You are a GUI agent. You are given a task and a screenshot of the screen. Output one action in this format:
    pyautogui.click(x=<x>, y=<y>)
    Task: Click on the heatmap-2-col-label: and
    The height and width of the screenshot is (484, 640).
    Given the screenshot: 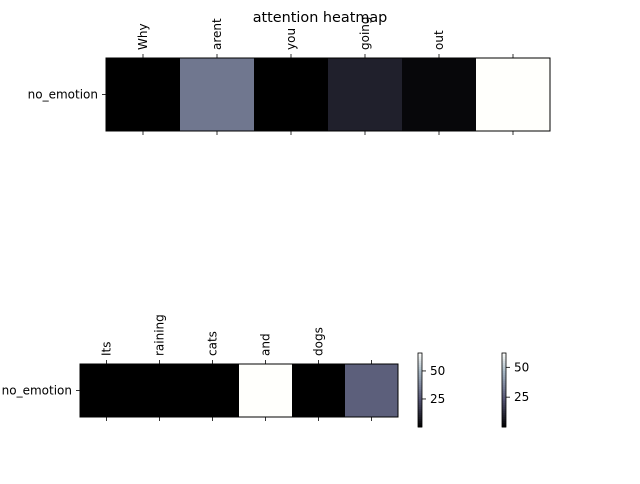 What is the action you would take?
    pyautogui.click(x=266, y=344)
    